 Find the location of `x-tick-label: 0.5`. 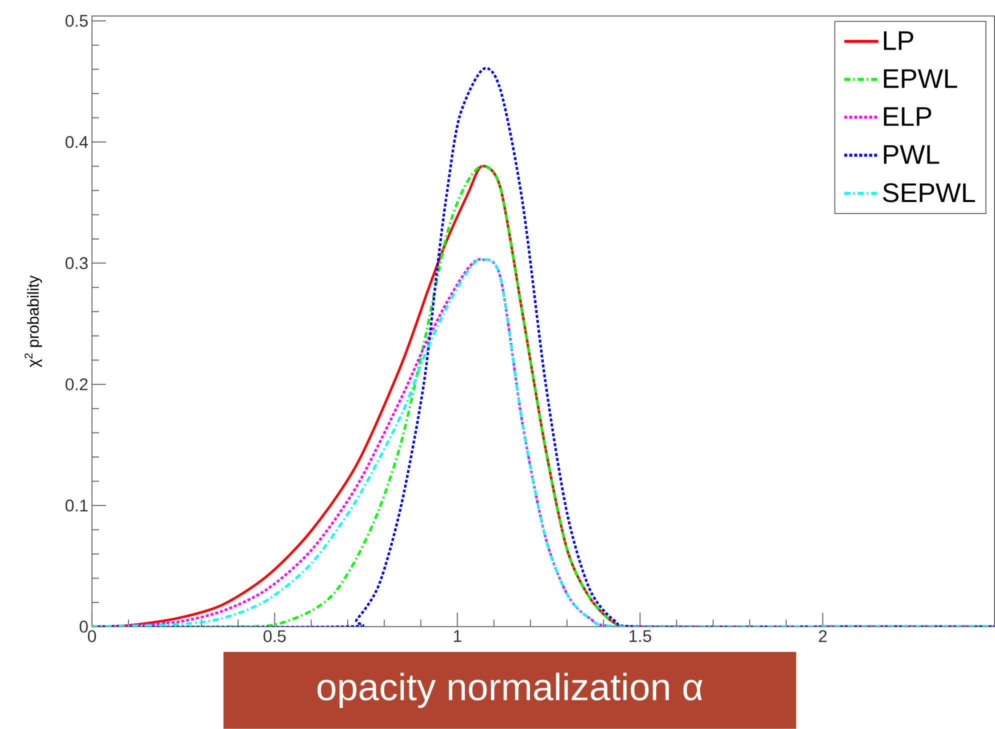

x-tick-label: 0.5 is located at coordinates (275, 636).